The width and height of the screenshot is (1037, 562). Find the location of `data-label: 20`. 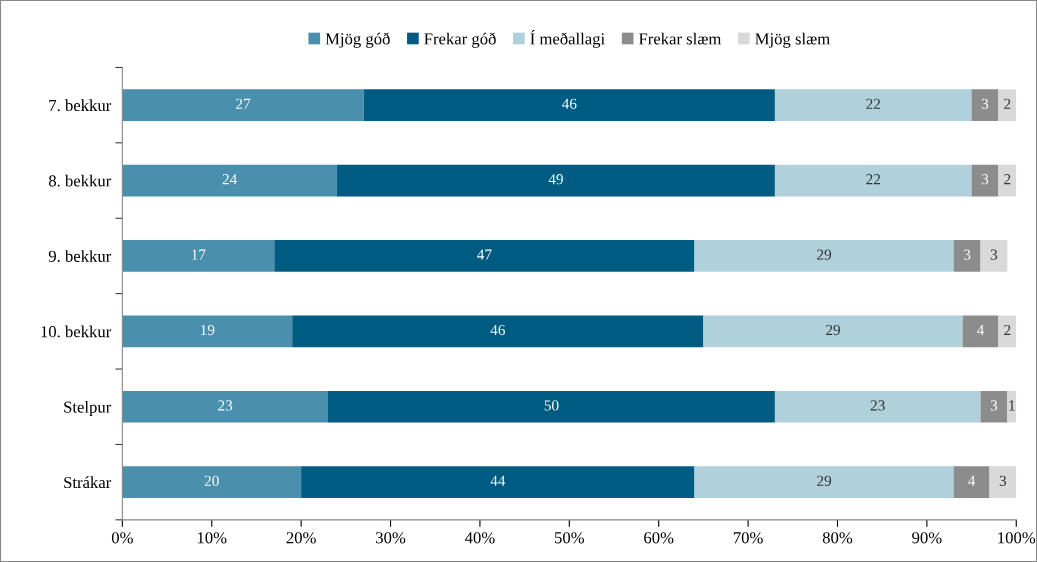

data-label: 20 is located at coordinates (211, 480).